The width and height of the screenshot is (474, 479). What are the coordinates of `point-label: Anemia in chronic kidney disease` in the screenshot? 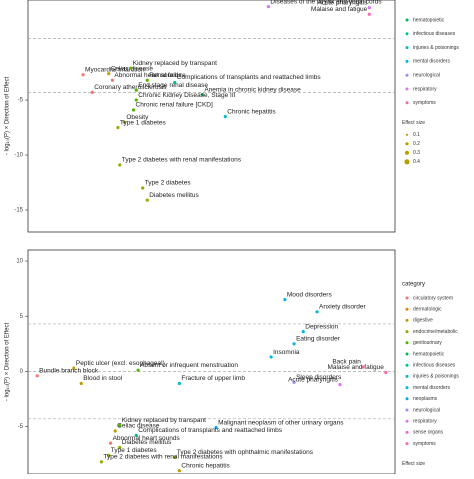 It's located at (252, 89).